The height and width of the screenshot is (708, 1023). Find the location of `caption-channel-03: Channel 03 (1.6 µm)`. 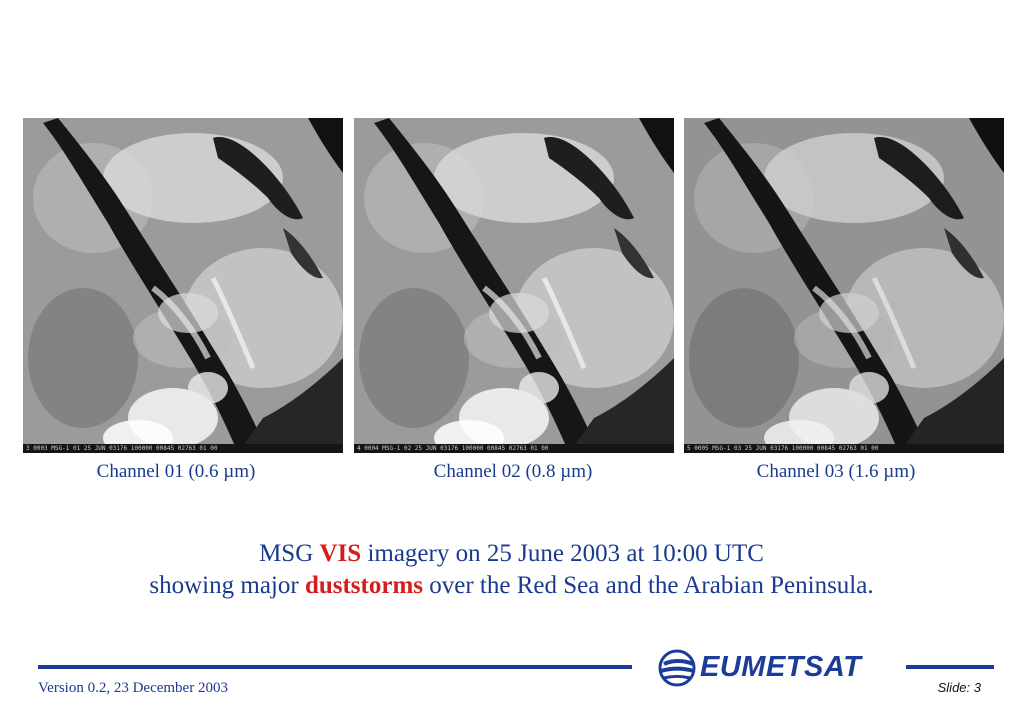

caption-channel-03: Channel 03 (1.6 µm) is located at coordinates (836, 471).